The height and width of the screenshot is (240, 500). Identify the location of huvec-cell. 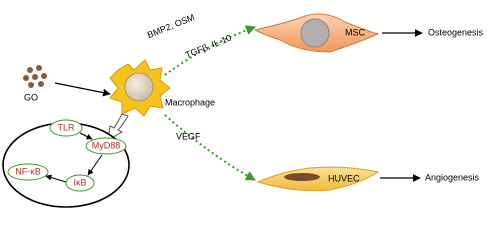
(318, 179).